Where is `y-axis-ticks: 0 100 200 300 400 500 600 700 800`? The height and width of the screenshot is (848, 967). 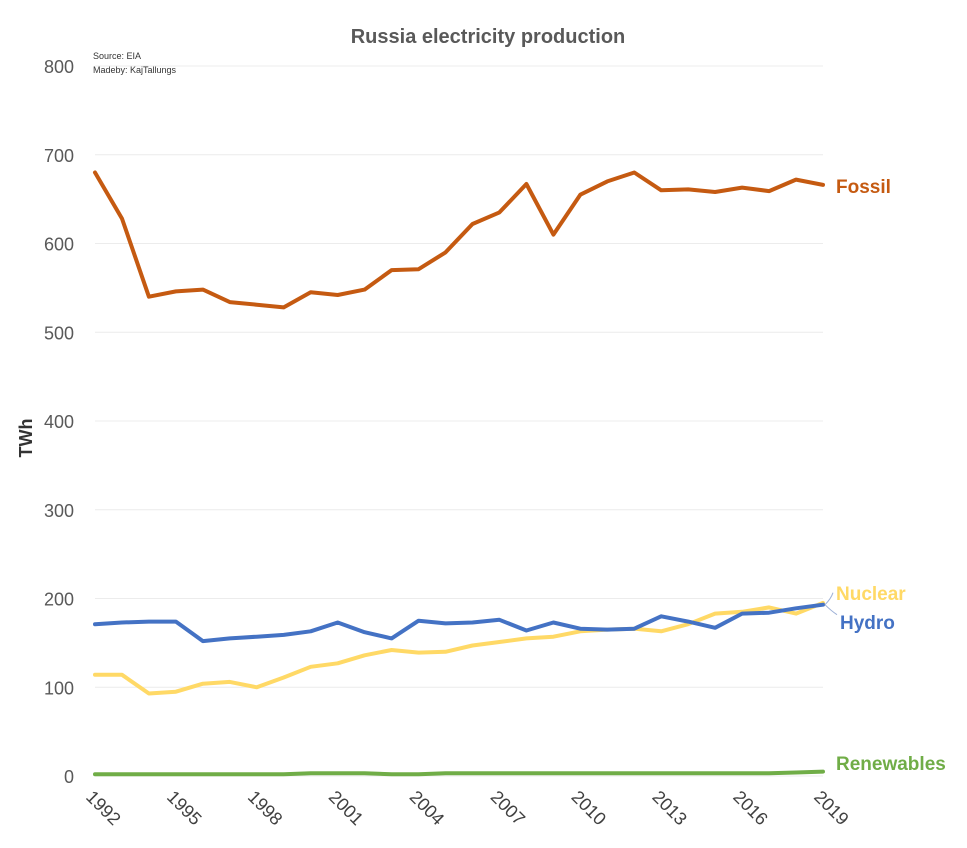
y-axis-ticks: 0 100 200 300 400 500 600 700 800 is located at coordinates (59, 422).